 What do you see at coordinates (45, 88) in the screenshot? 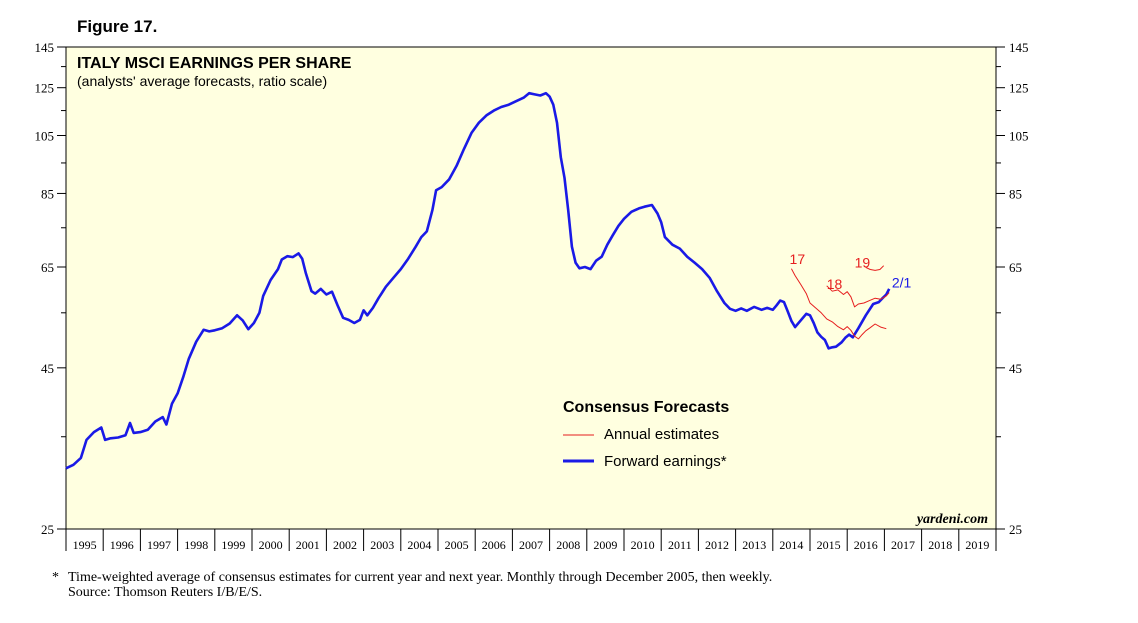
I see `y-tick-label-left: 125` at bounding box center [45, 88].